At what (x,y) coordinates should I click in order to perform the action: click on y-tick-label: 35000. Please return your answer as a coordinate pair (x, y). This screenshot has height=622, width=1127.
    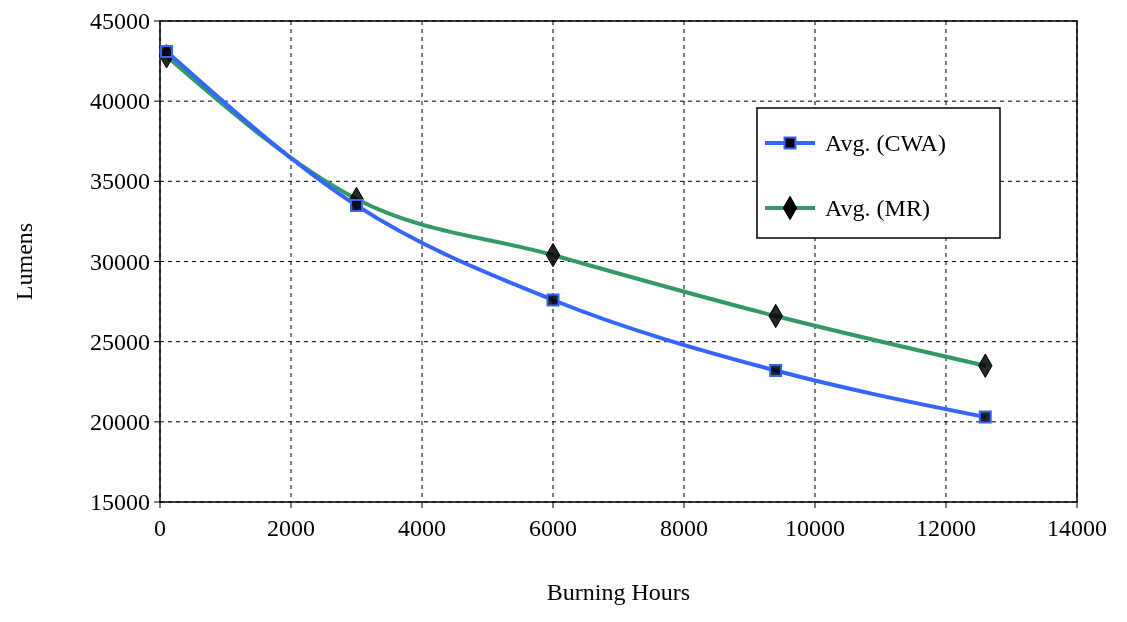
    Looking at the image, I should click on (120, 181).